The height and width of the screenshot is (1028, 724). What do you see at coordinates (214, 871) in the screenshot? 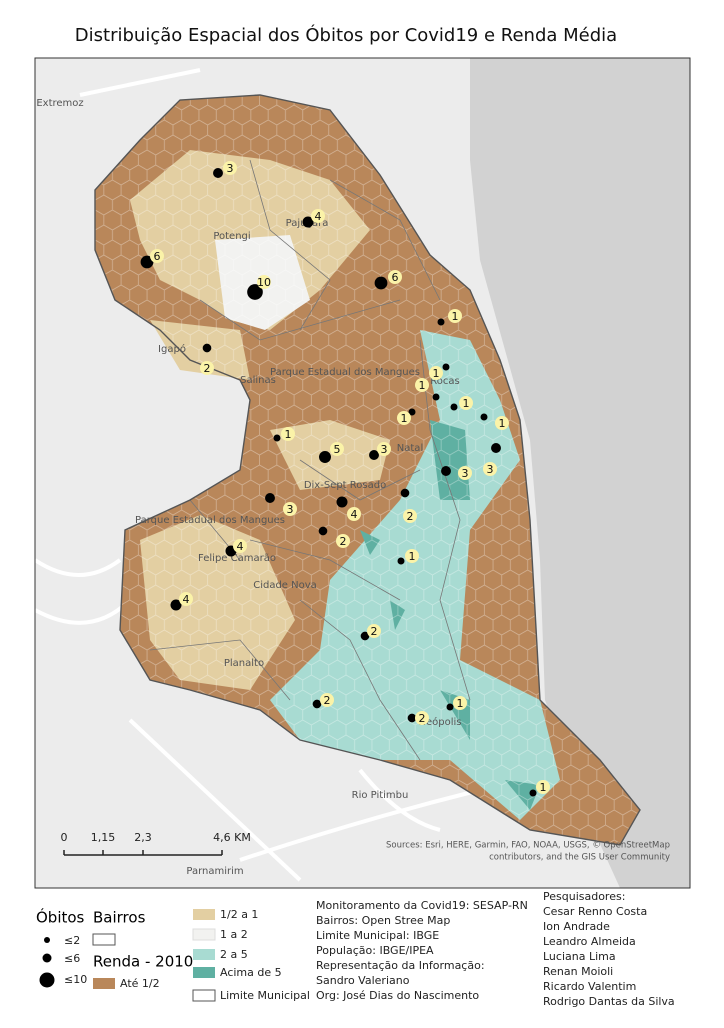
I see `place-label: Parnamirim` at bounding box center [214, 871].